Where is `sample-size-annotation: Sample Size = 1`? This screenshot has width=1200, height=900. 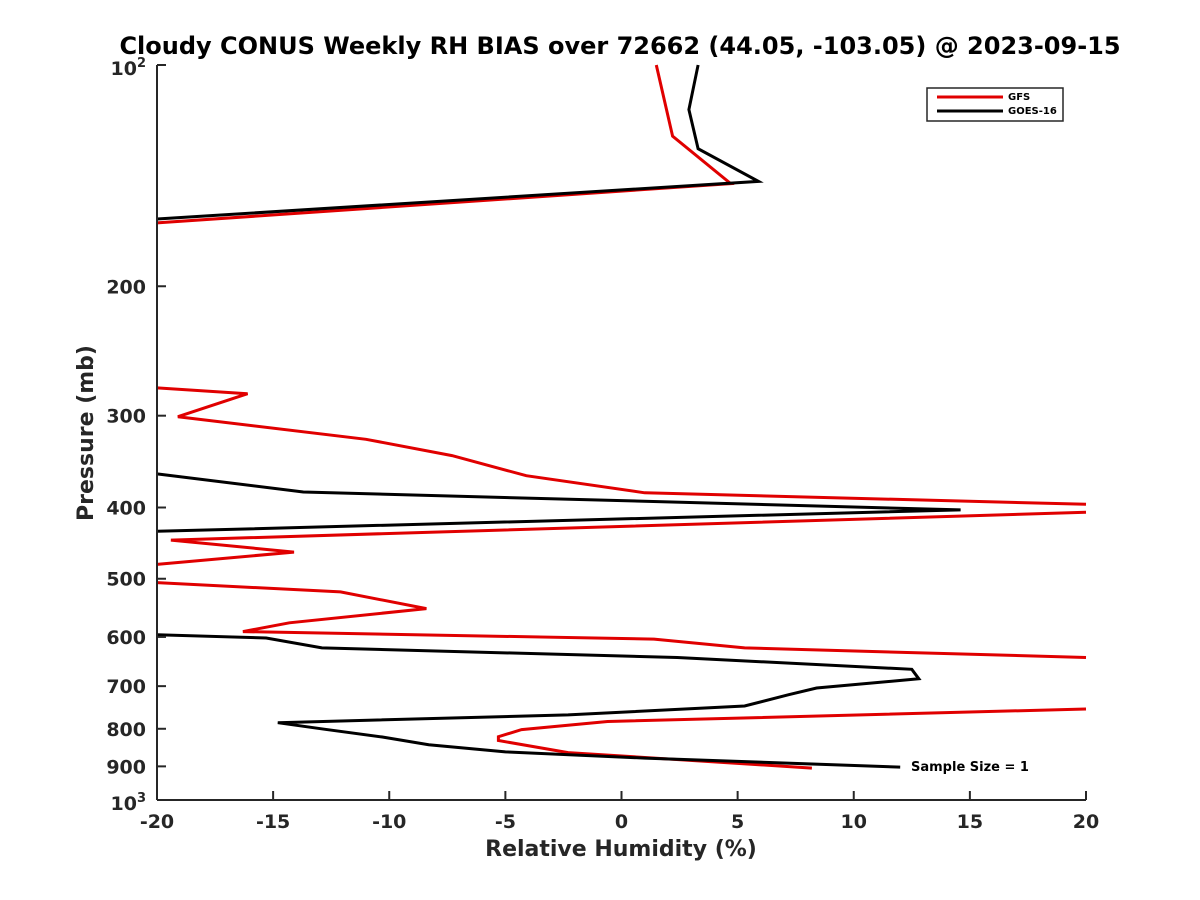 sample-size-annotation: Sample Size = 1 is located at coordinates (970, 767).